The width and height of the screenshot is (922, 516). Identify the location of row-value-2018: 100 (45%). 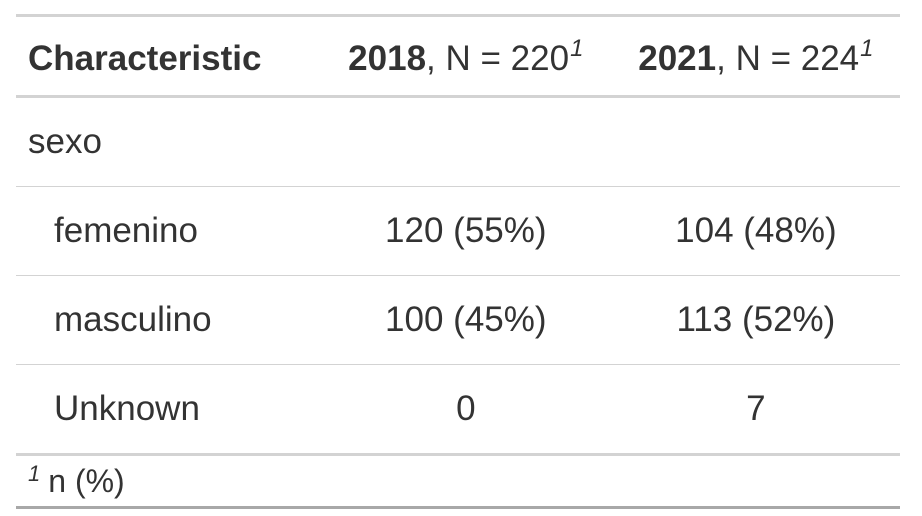
(465, 320).